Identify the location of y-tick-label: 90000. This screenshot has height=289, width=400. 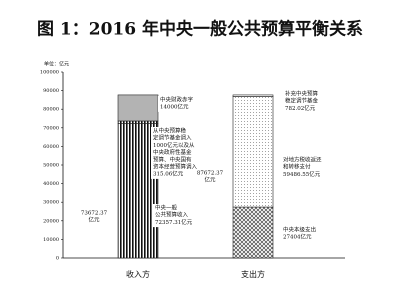
(51, 91).